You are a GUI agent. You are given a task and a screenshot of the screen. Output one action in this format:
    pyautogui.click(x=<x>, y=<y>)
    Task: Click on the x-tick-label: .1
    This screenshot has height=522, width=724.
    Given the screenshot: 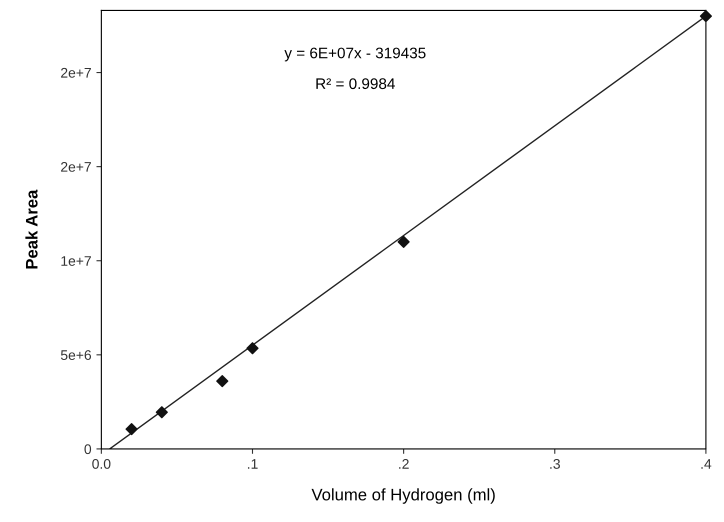 What is the action you would take?
    pyautogui.click(x=253, y=464)
    